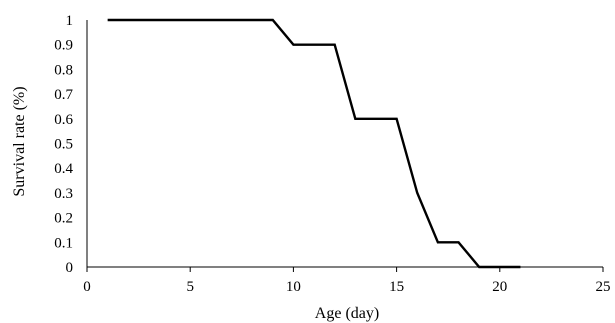  Describe the element at coordinates (347, 281) in the screenshot. I see `x-axis-ticks: 0 5 10 15 20 25` at that location.